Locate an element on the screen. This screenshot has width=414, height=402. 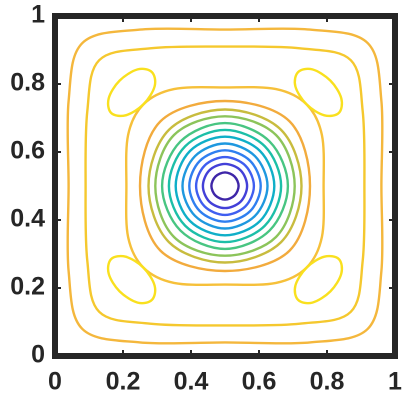
x-tick-label: 0.6 is located at coordinates (259, 382).